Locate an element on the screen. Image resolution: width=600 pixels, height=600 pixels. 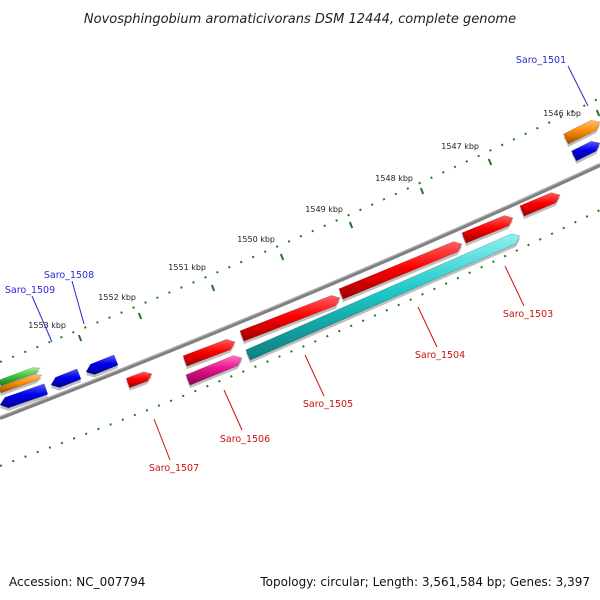
gene-saro-1504-cds is located at coordinates (383, 298).